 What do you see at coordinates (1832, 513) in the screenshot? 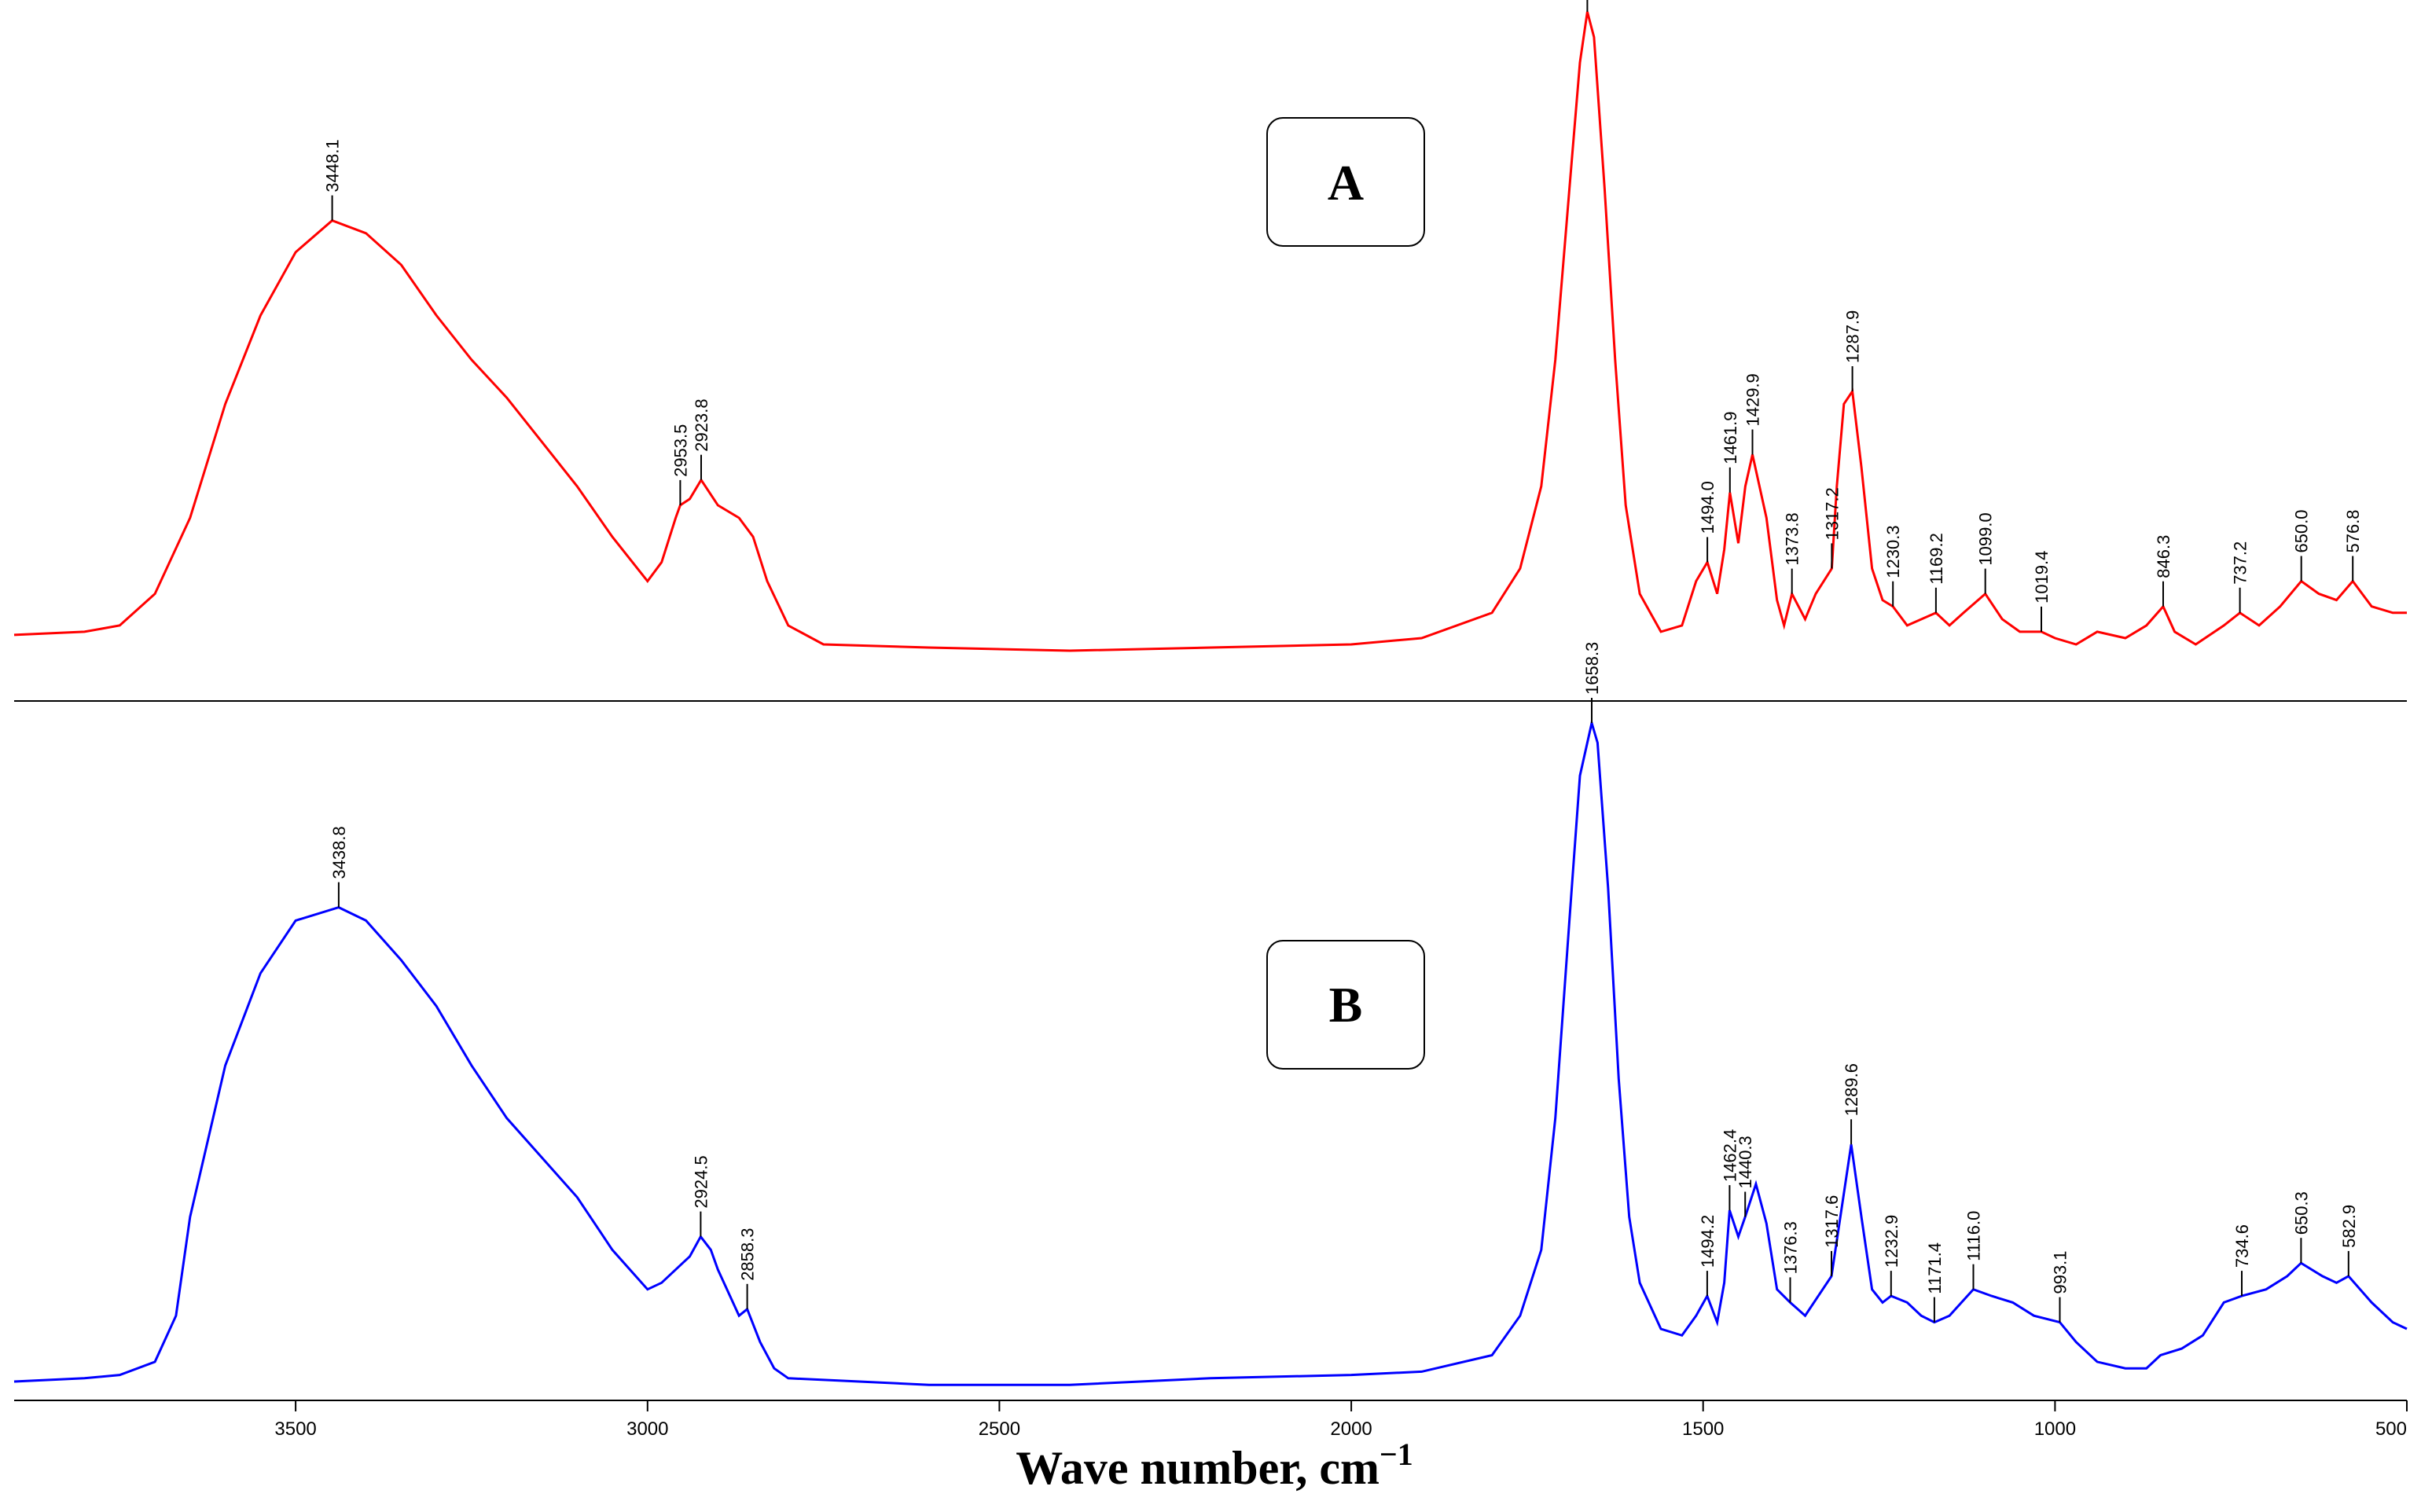
I see `peak-label-A-8: 1317.2` at bounding box center [1832, 513].